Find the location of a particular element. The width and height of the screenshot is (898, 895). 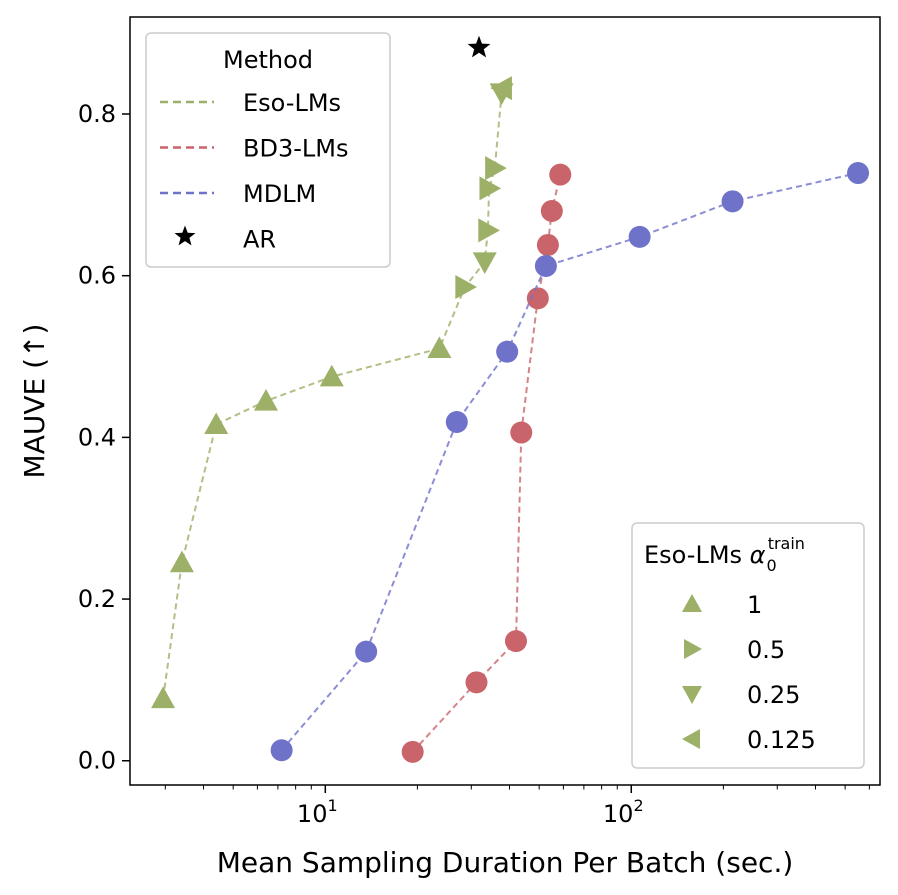

y-axis-label: MAUVE (↑) is located at coordinates (34, 401).